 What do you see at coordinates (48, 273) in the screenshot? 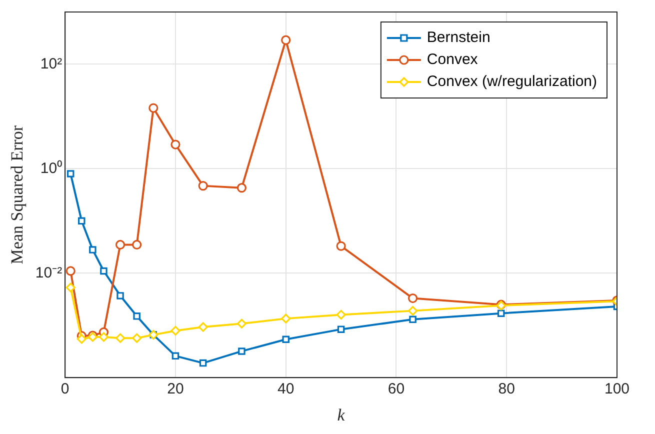
I see `y-tick-label: 10⁻²` at bounding box center [48, 273].